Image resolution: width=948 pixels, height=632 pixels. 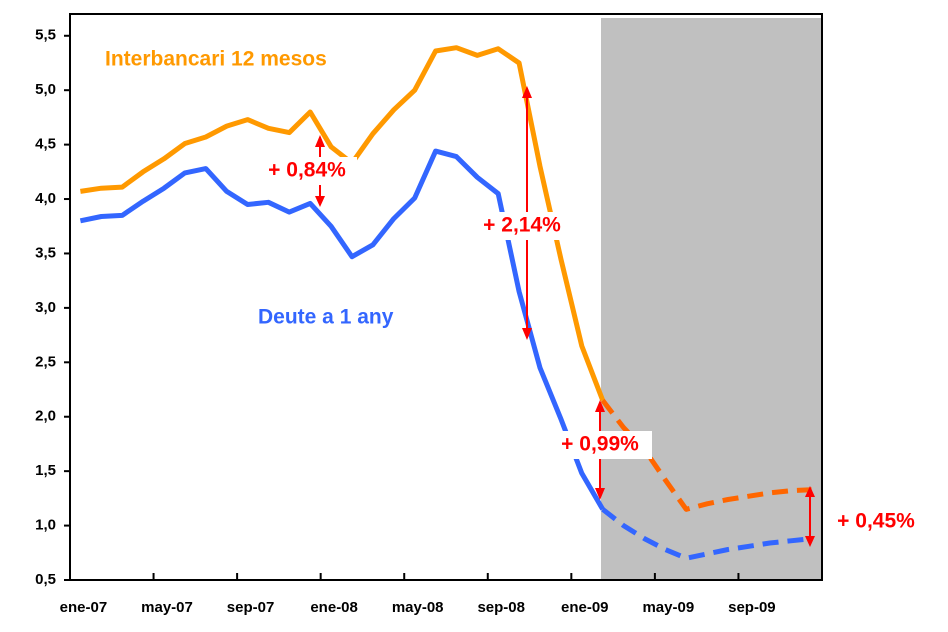 What do you see at coordinates (167, 607) in the screenshot?
I see `x-tick-label: may-07` at bounding box center [167, 607].